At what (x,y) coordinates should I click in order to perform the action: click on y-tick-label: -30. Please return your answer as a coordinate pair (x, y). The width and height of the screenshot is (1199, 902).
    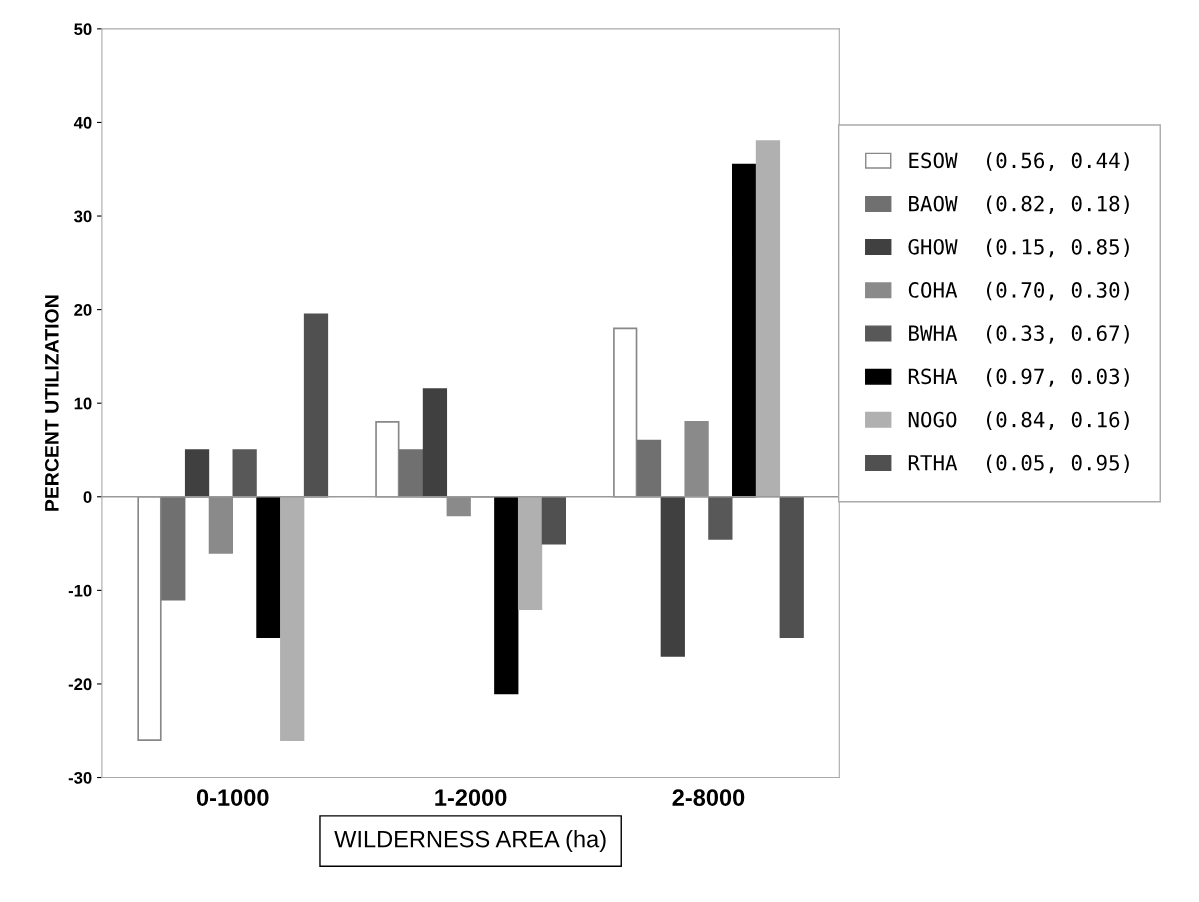
    Looking at the image, I should click on (80, 777).